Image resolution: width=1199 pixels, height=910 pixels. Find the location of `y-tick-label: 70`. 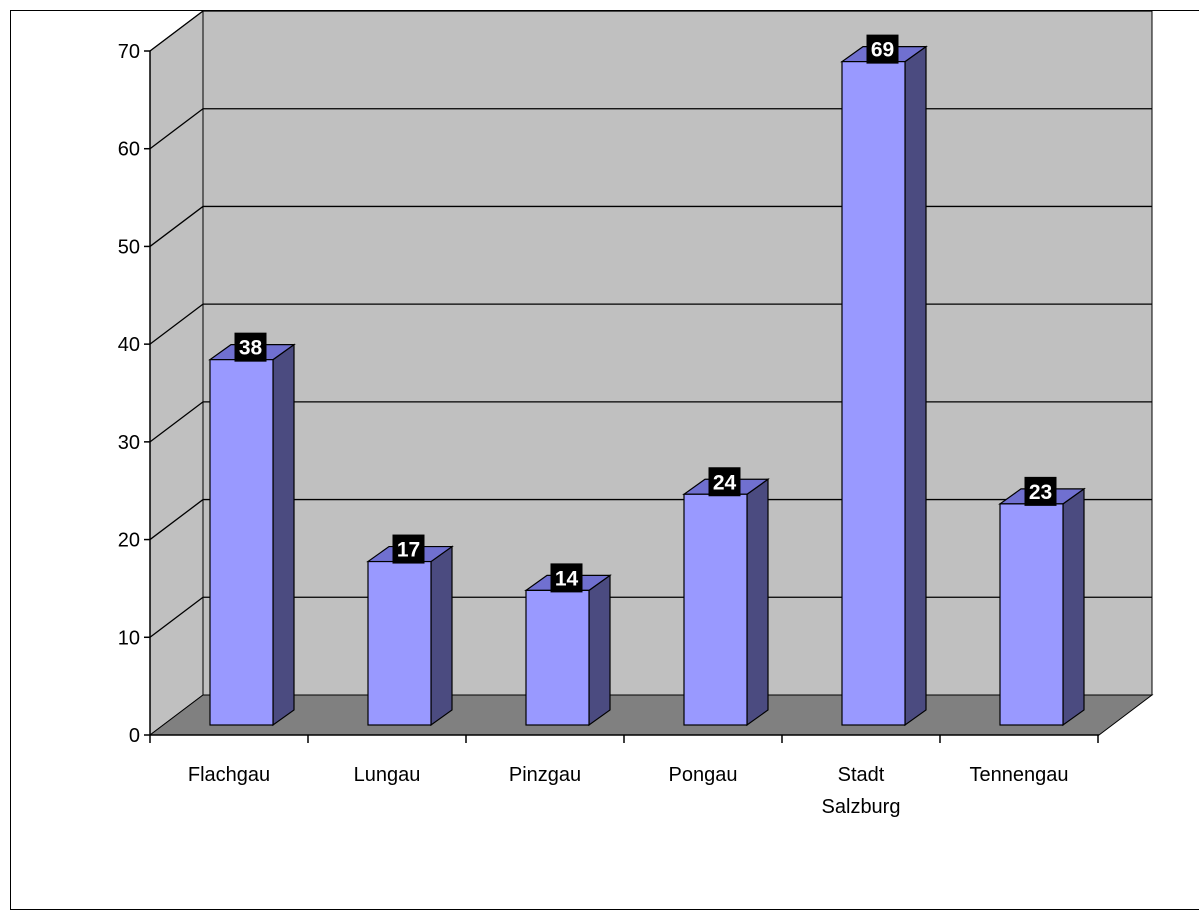

y-tick-label: 70 is located at coordinates (129, 52).